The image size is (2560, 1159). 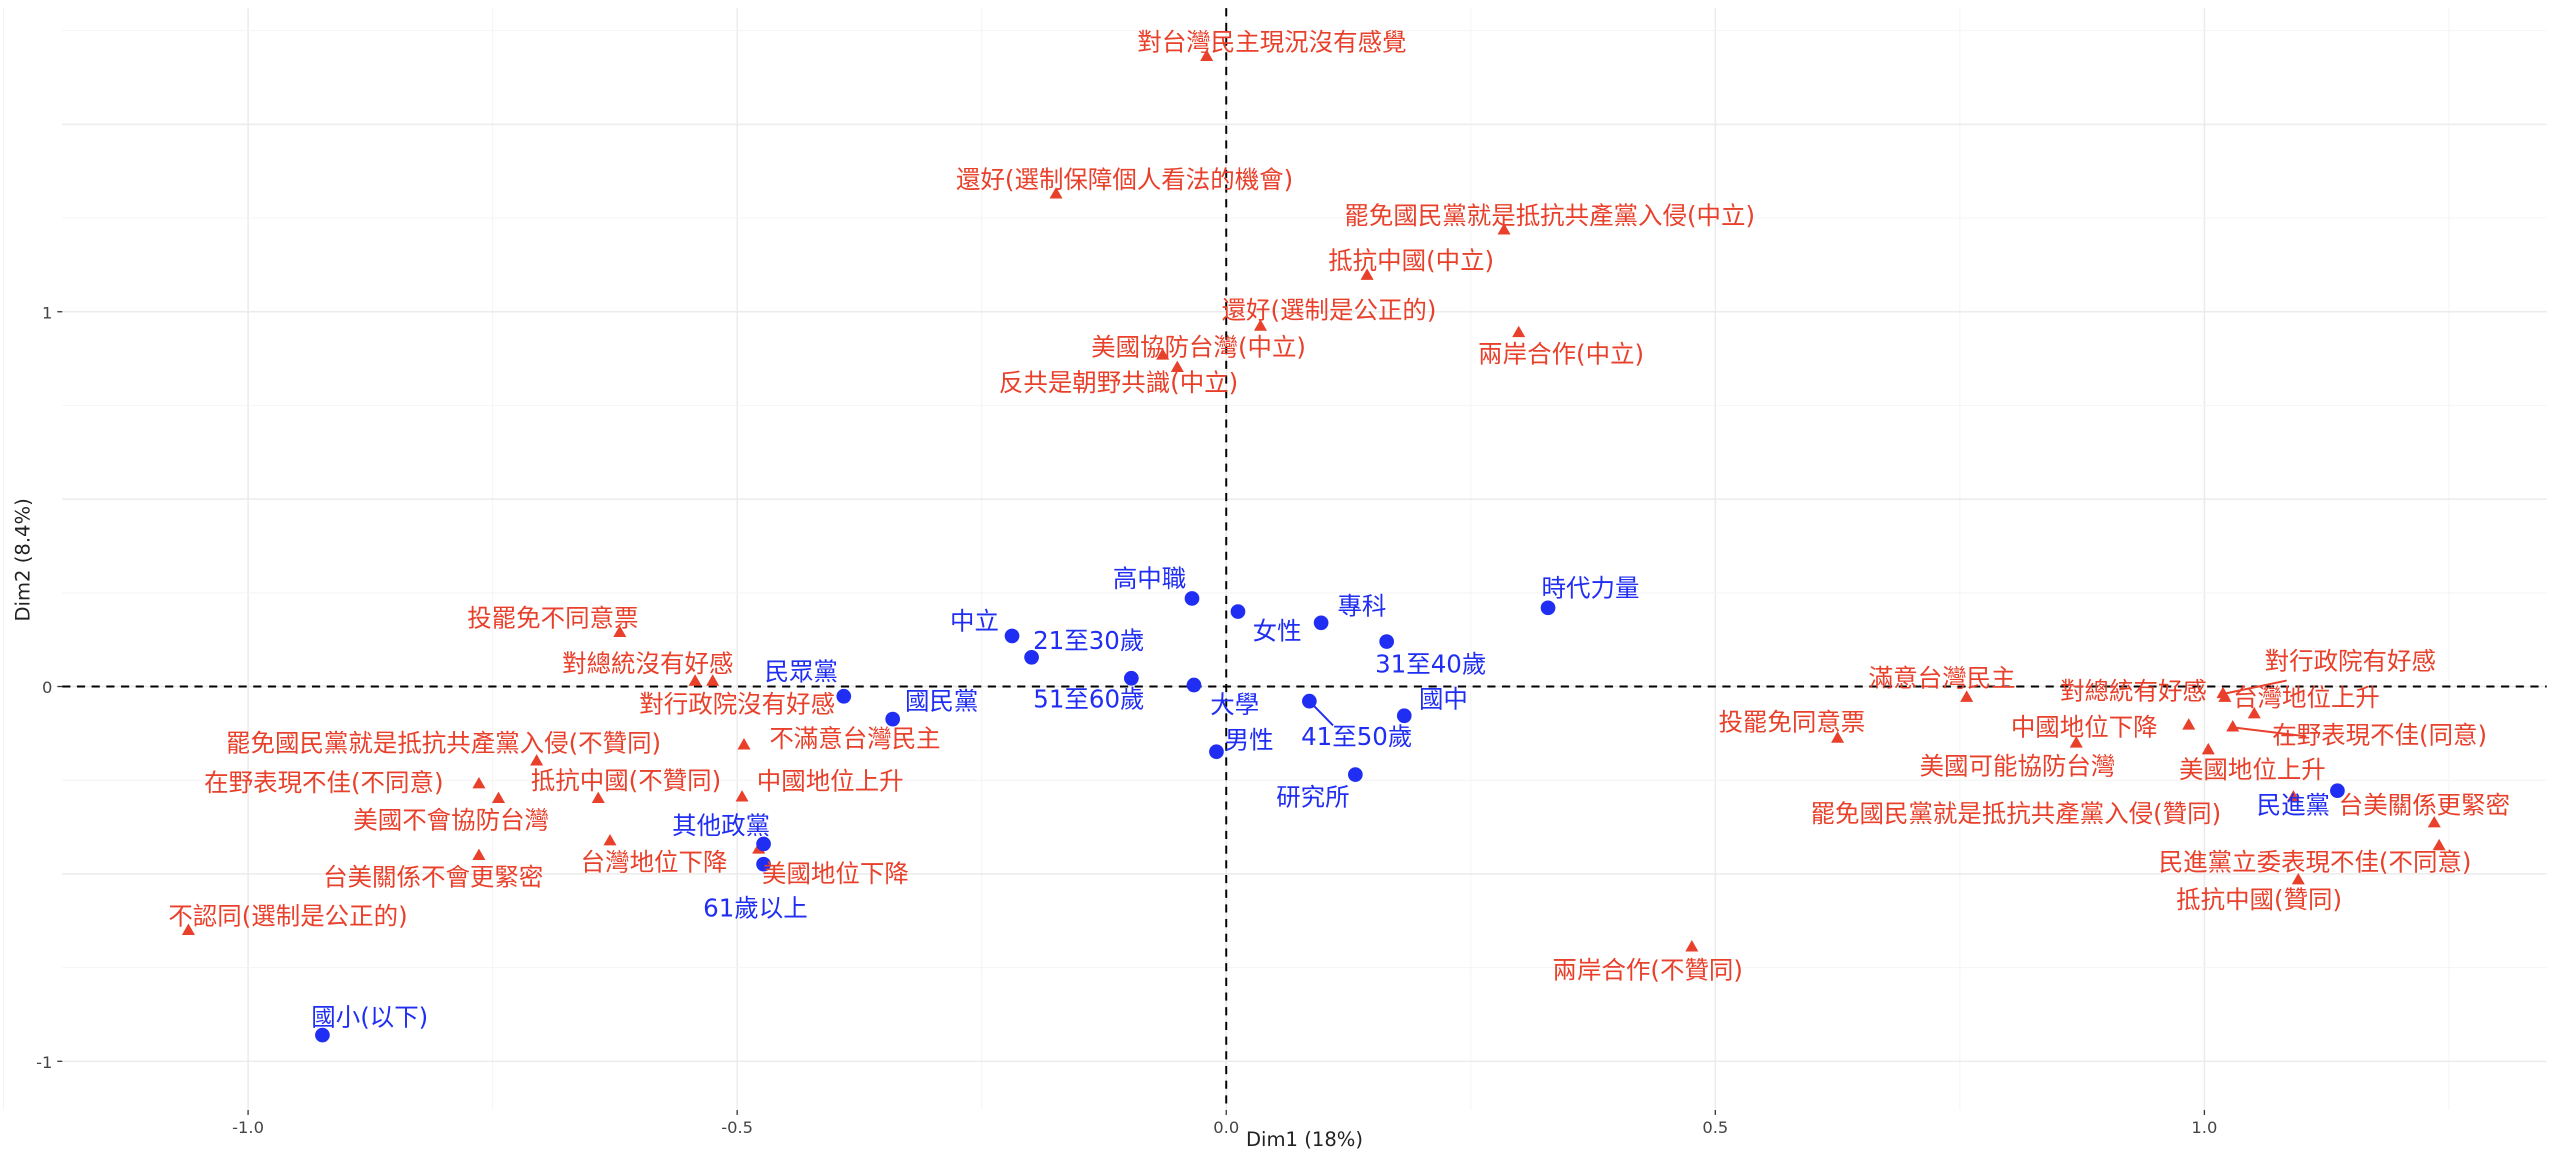 I want to click on blue-point-label: 民眾黨, so click(x=801, y=671).